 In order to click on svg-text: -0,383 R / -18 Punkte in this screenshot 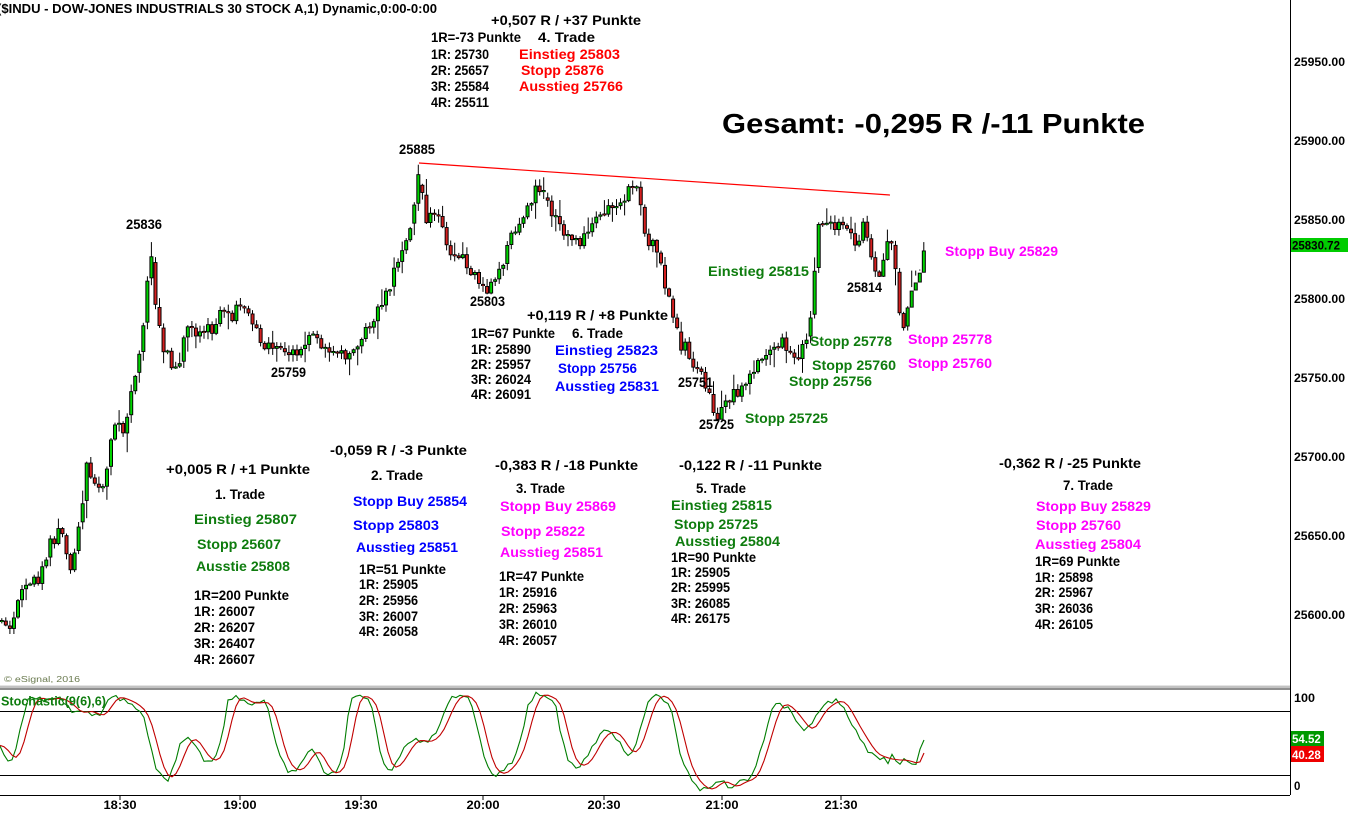, I will do `click(566, 465)`.